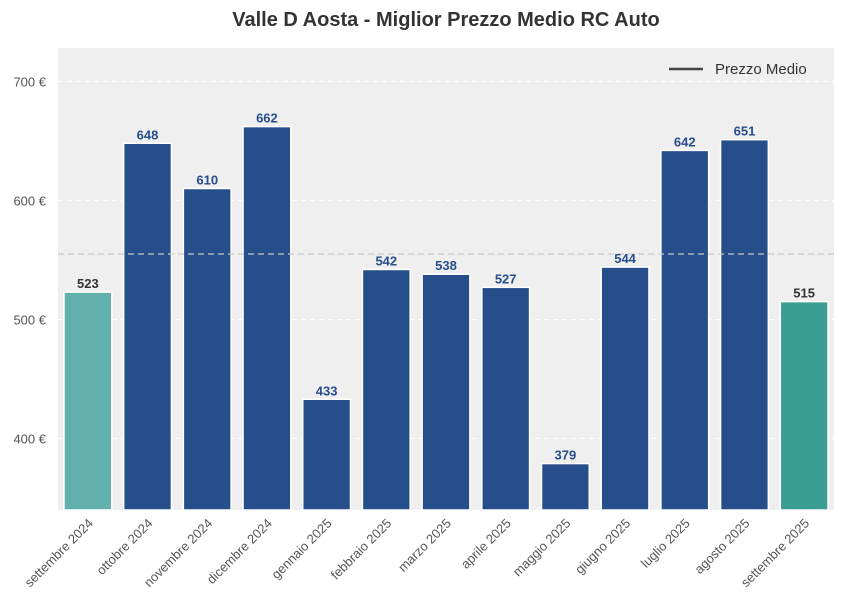 The image size is (852, 610). I want to click on x-tick-label: gennaio 2025, so click(301, 549).